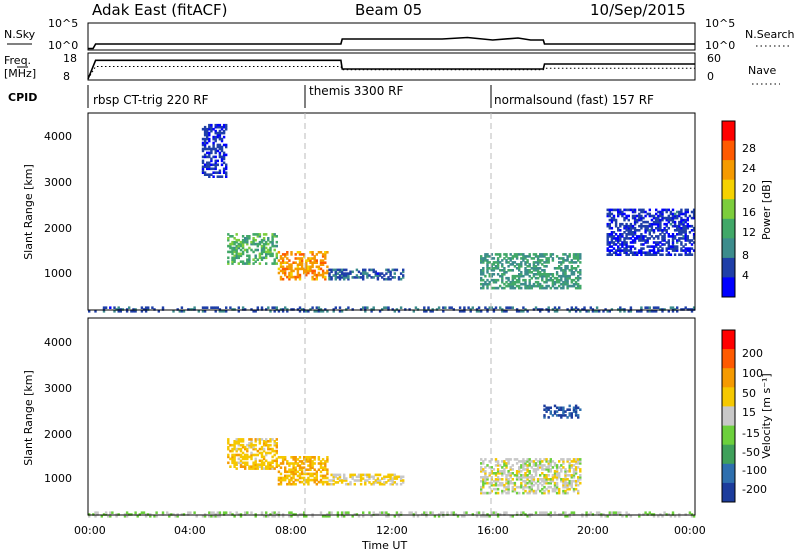  I want to click on velocity-colorbar-label: Velocity [m s⁻¹], so click(766, 415).